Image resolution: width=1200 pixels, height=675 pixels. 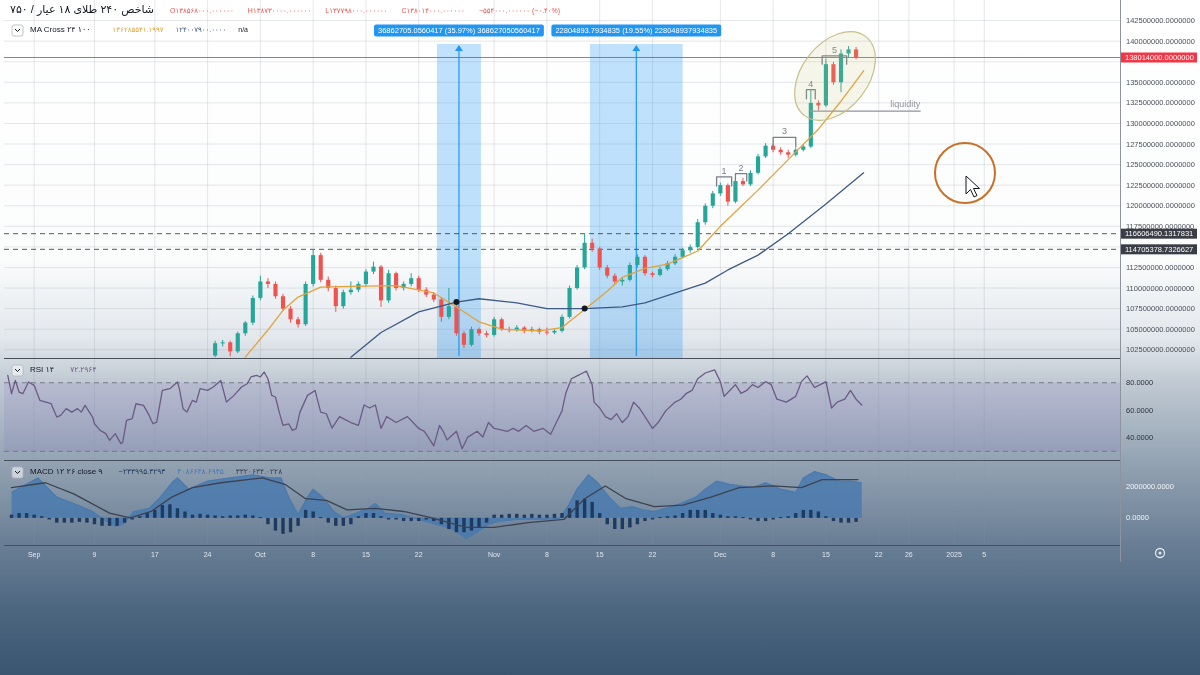 I want to click on text: MA Cross ۲۴ ۱۰۰, so click(x=60, y=29).